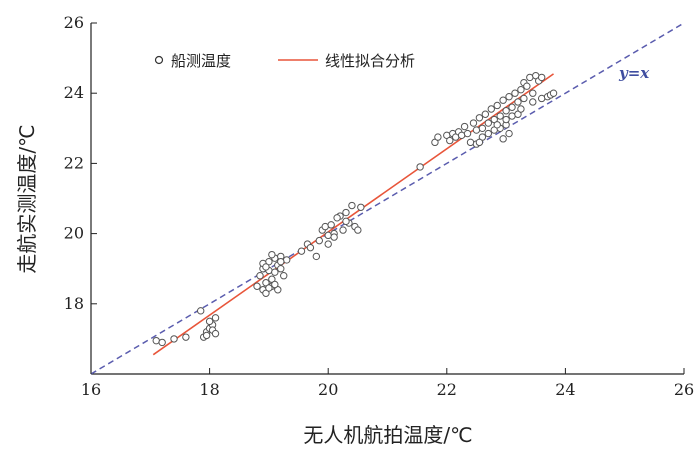 This screenshot has height=454, width=700. What do you see at coordinates (74, 92) in the screenshot?
I see `y-tick-label: 24` at bounding box center [74, 92].